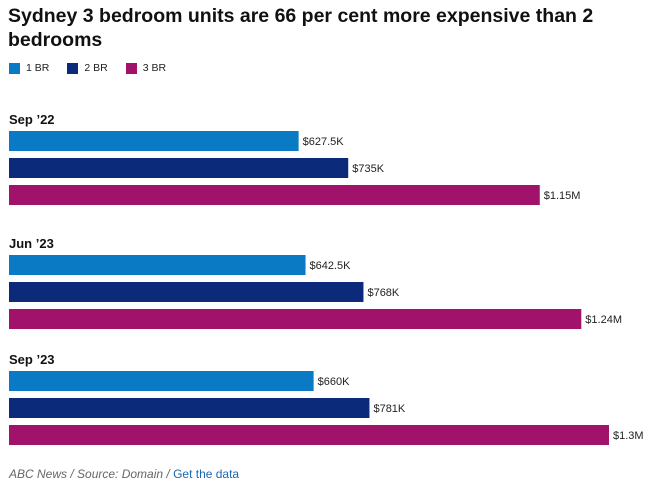  I want to click on legend-label-2br: 2 BR, so click(96, 68).